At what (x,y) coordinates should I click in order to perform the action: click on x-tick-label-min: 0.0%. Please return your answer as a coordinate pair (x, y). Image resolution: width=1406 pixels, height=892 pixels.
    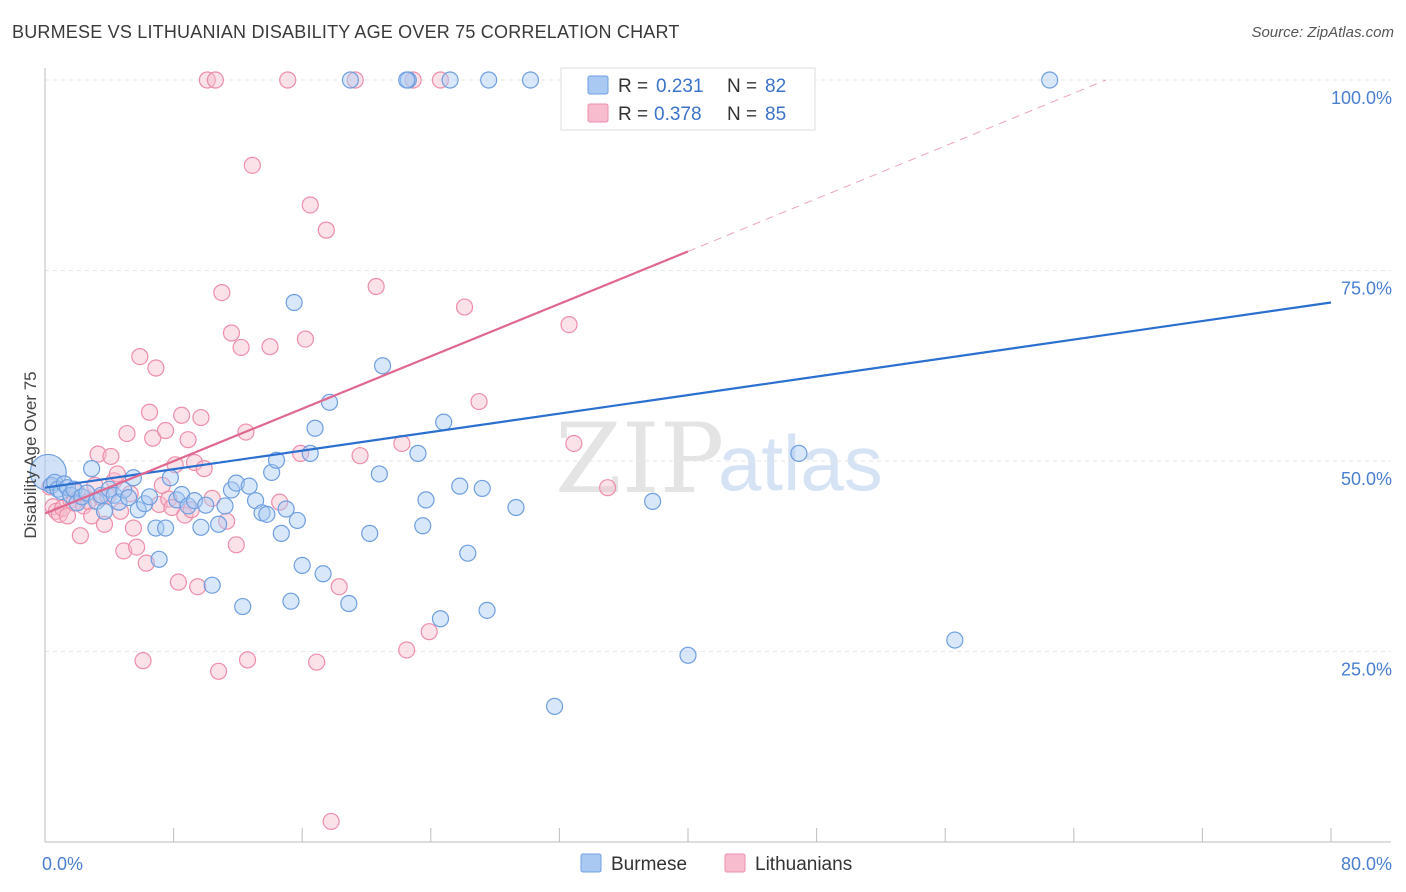
    Looking at the image, I should click on (62, 864).